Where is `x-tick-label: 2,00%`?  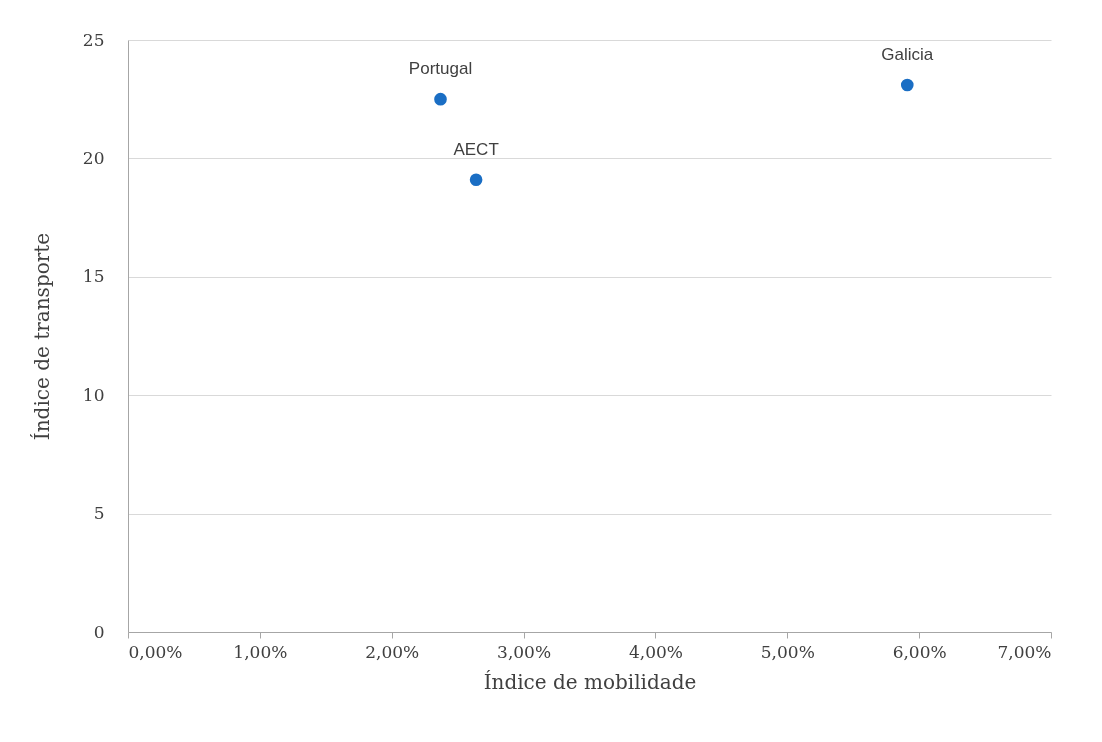
x-tick-label: 2,00% is located at coordinates (392, 651).